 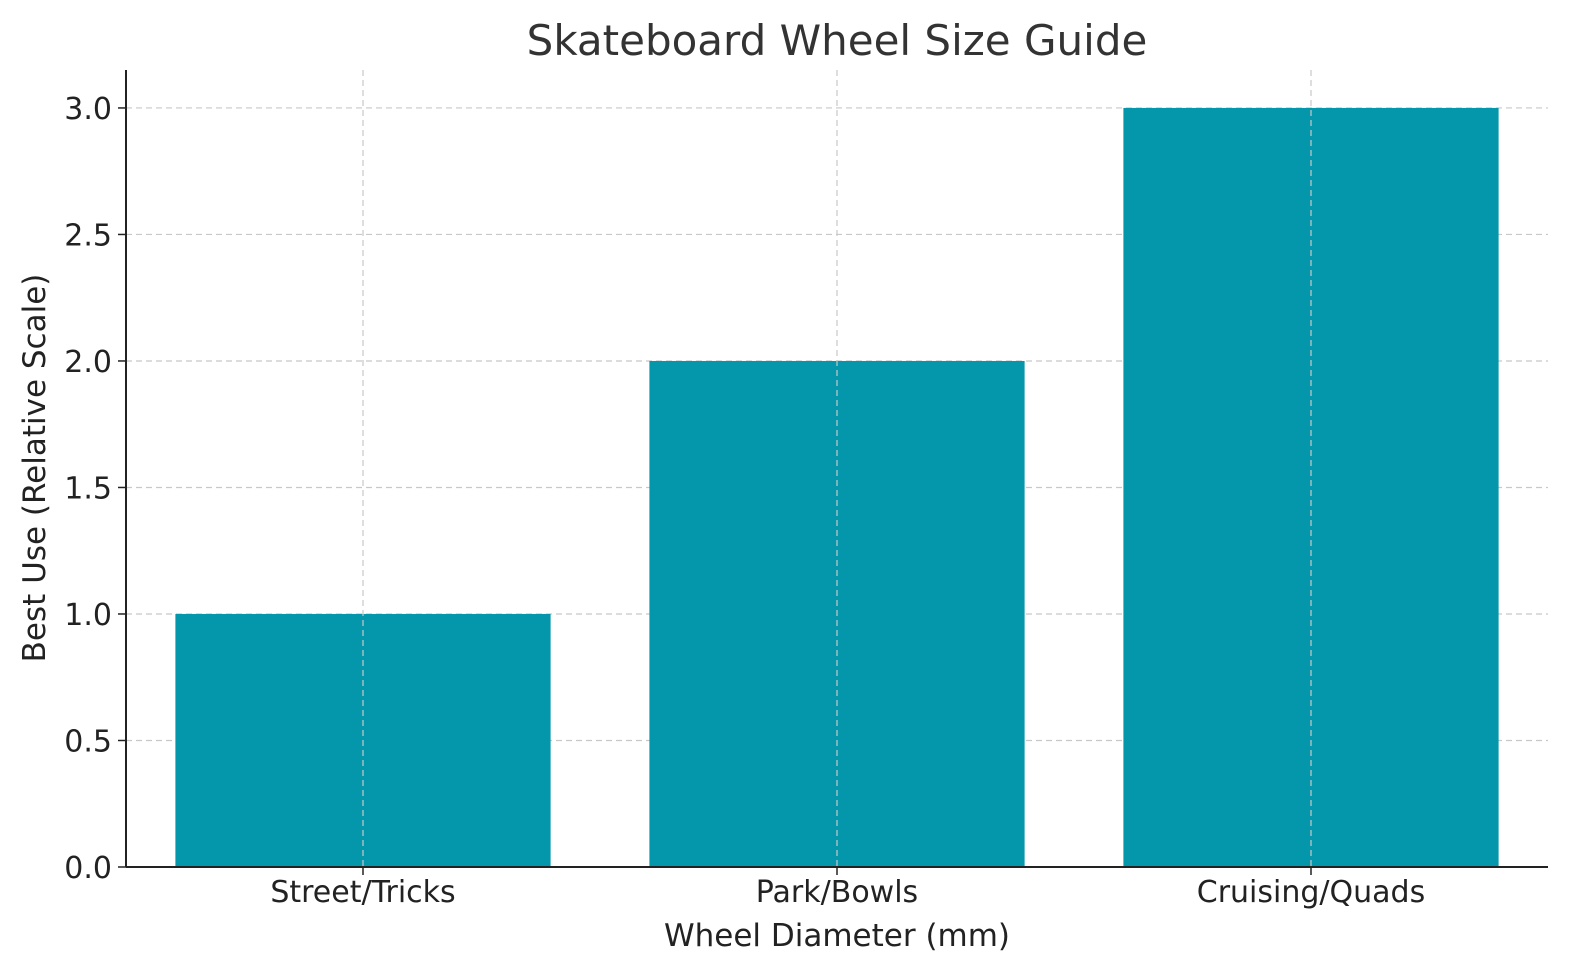 I want to click on y-axis-label: Best Use (Relative Scale), so click(x=35, y=468).